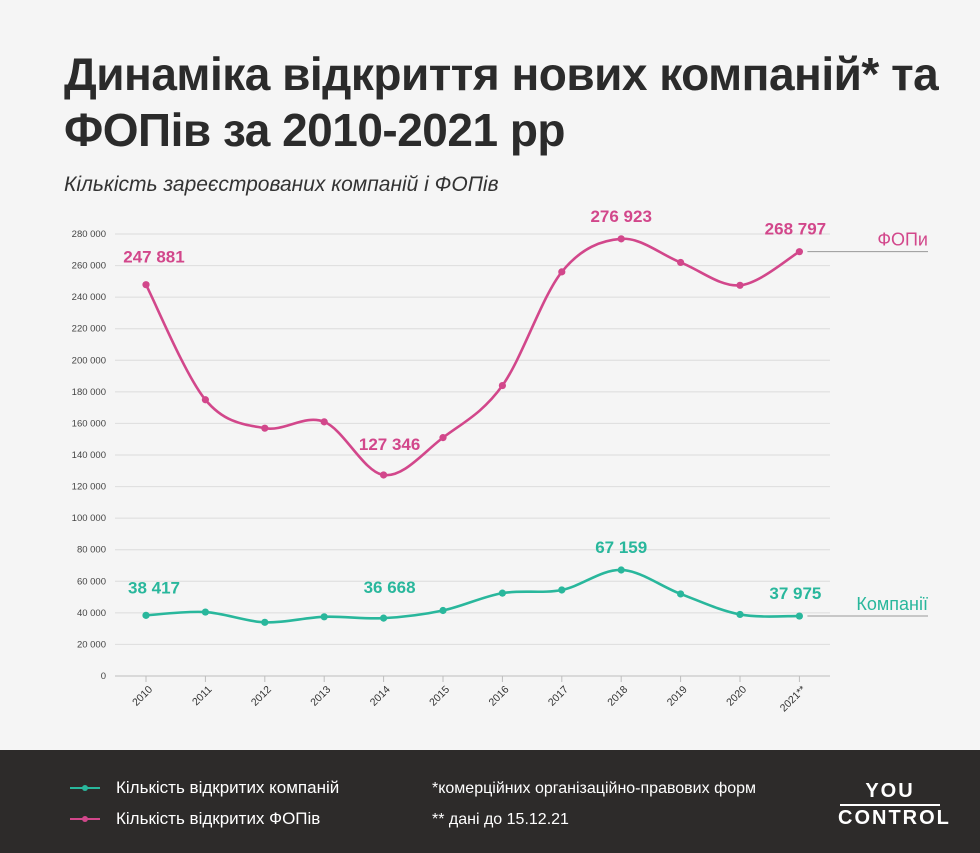 The width and height of the screenshot is (980, 853). Describe the element at coordinates (142, 696) in the screenshot. I see `x-tick-label: 2010` at that location.